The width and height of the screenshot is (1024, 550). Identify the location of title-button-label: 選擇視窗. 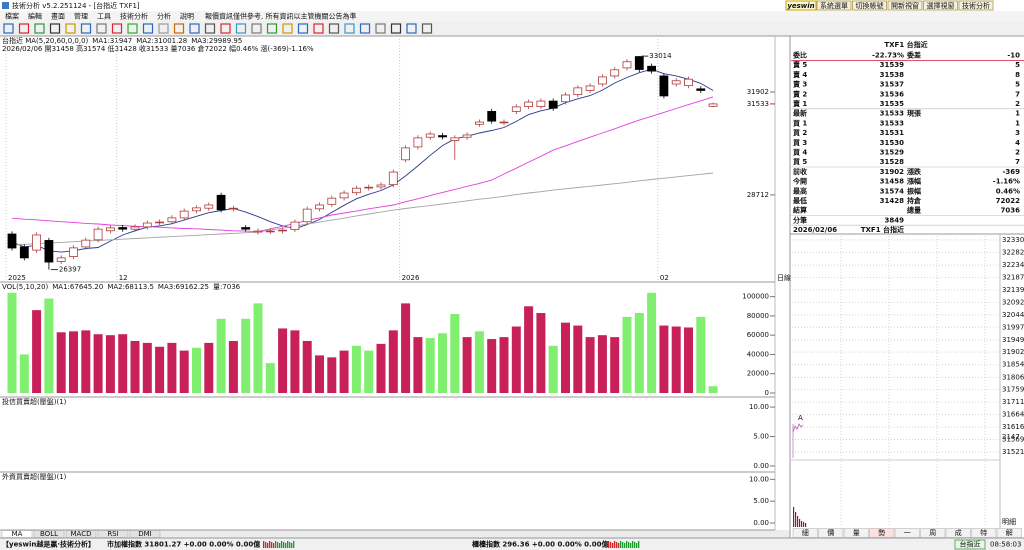
(941, 5).